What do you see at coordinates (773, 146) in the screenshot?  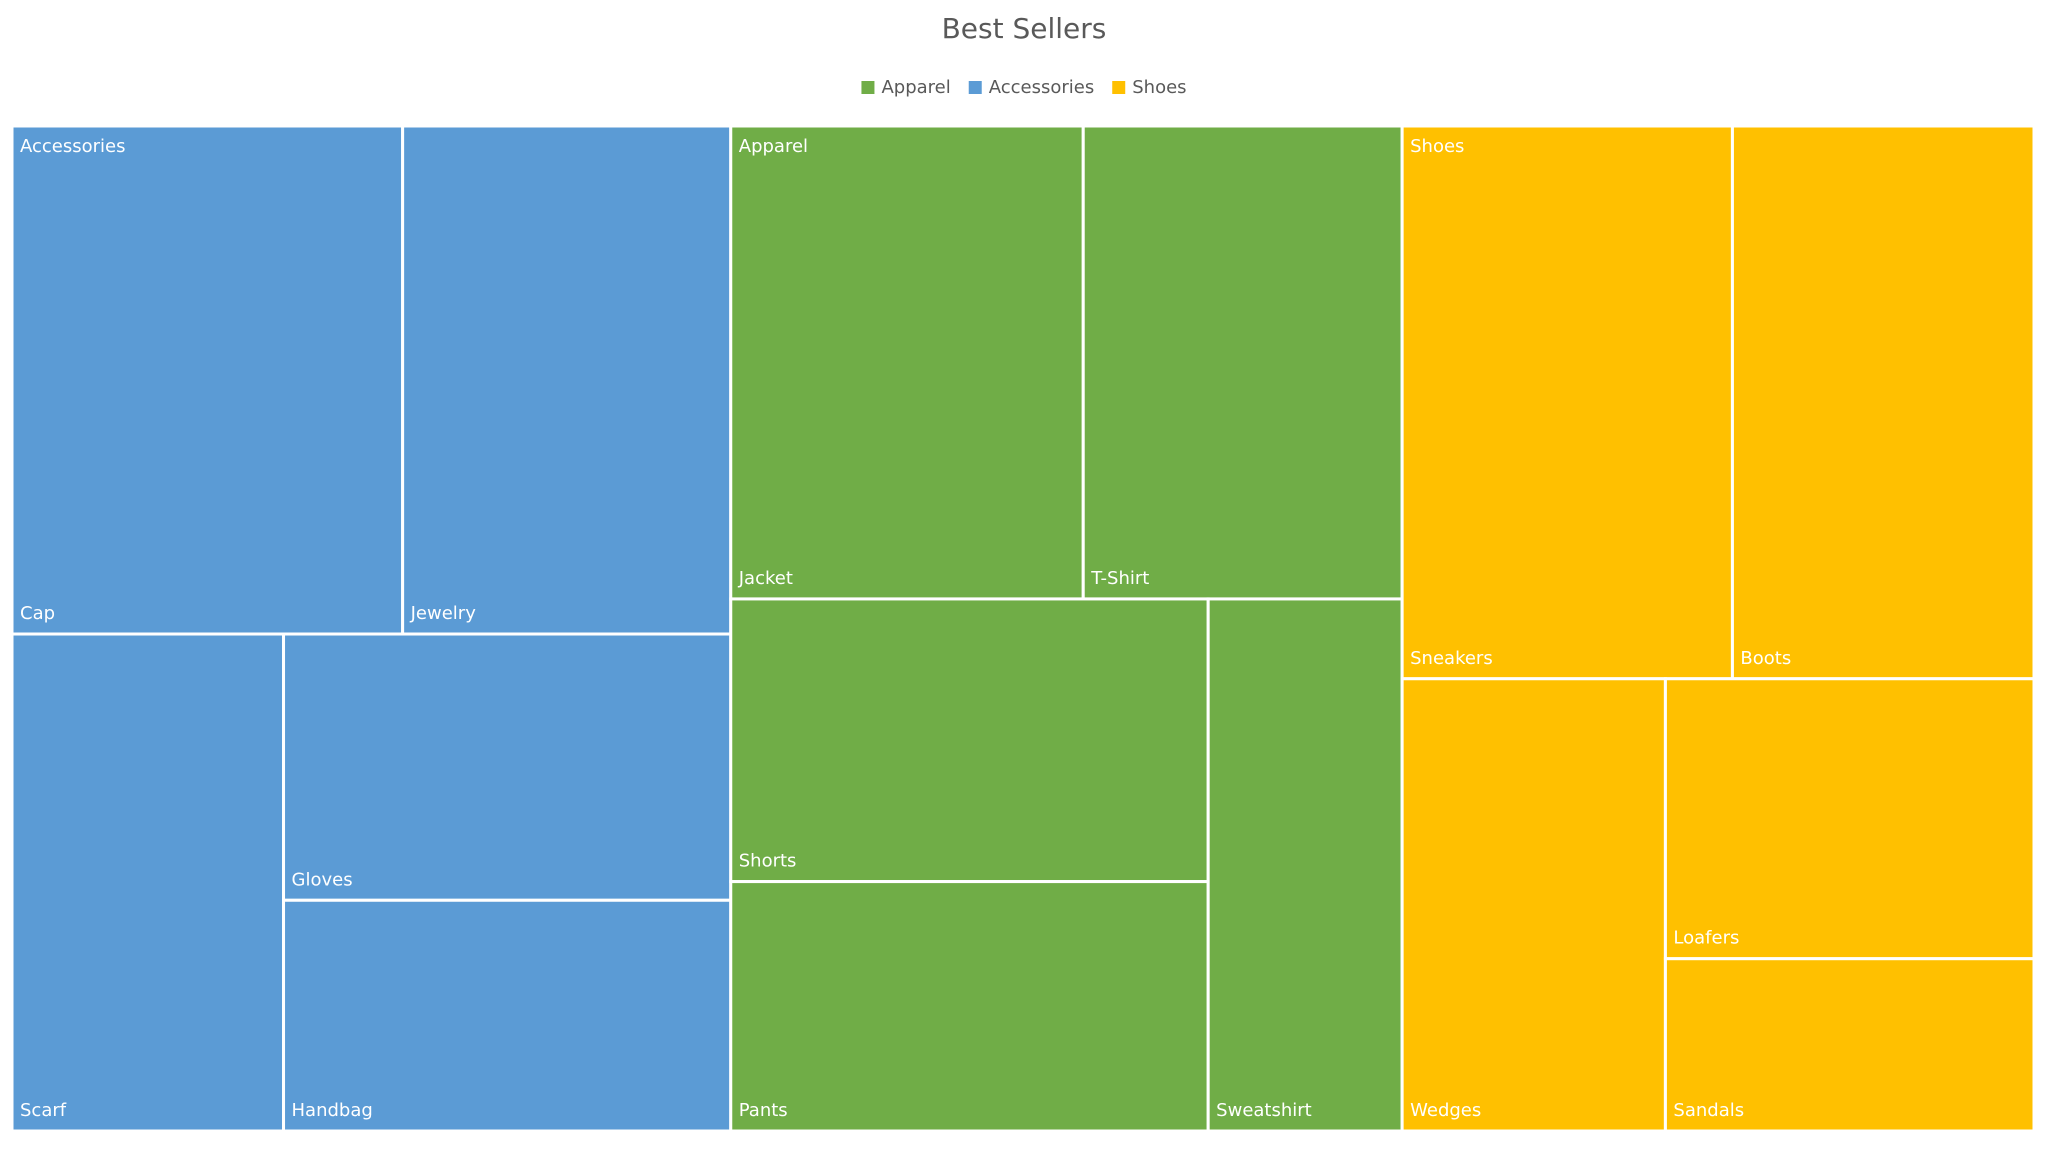 I see `group-label: Apparel` at bounding box center [773, 146].